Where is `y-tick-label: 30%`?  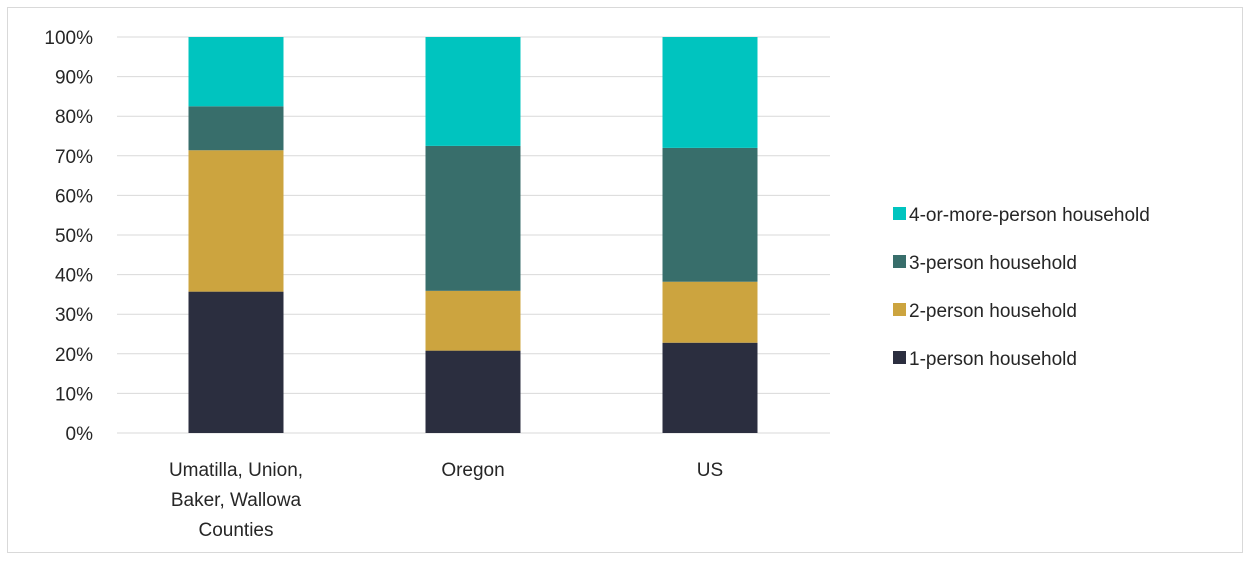 y-tick-label: 30% is located at coordinates (74, 315).